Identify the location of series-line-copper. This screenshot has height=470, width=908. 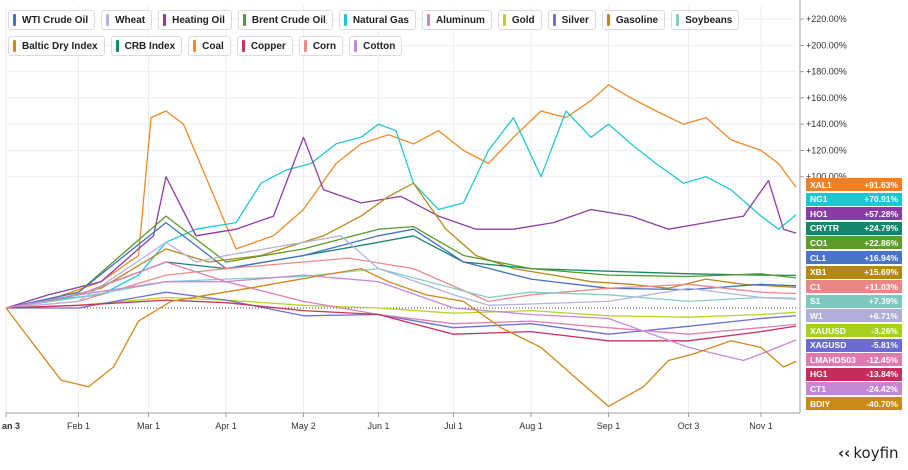
(401, 320).